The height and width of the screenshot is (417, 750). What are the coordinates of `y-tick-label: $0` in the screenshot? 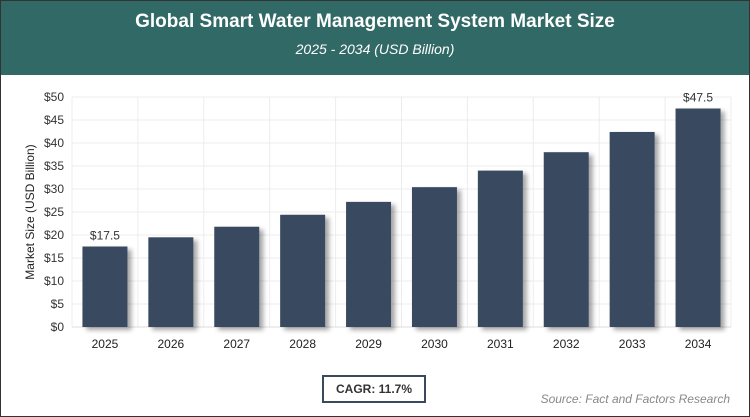 It's located at (58, 327).